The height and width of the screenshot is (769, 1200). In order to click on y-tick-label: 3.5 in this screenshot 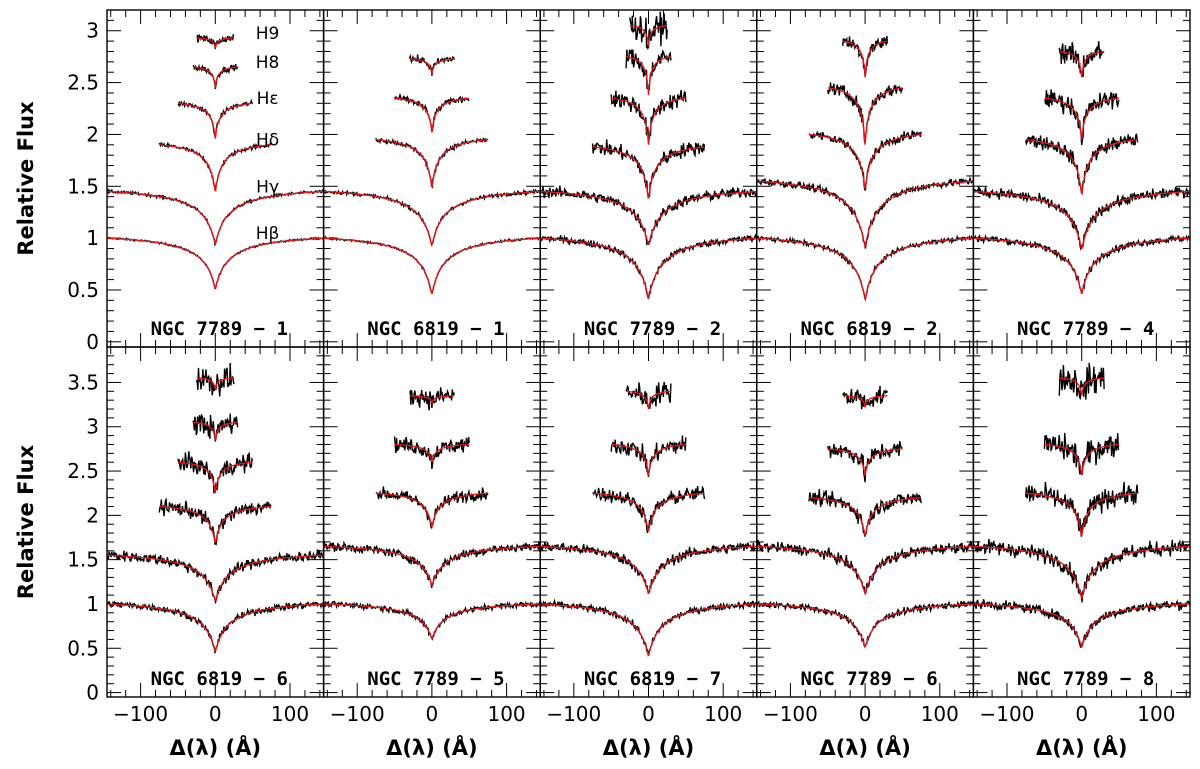, I will do `click(83, 382)`.